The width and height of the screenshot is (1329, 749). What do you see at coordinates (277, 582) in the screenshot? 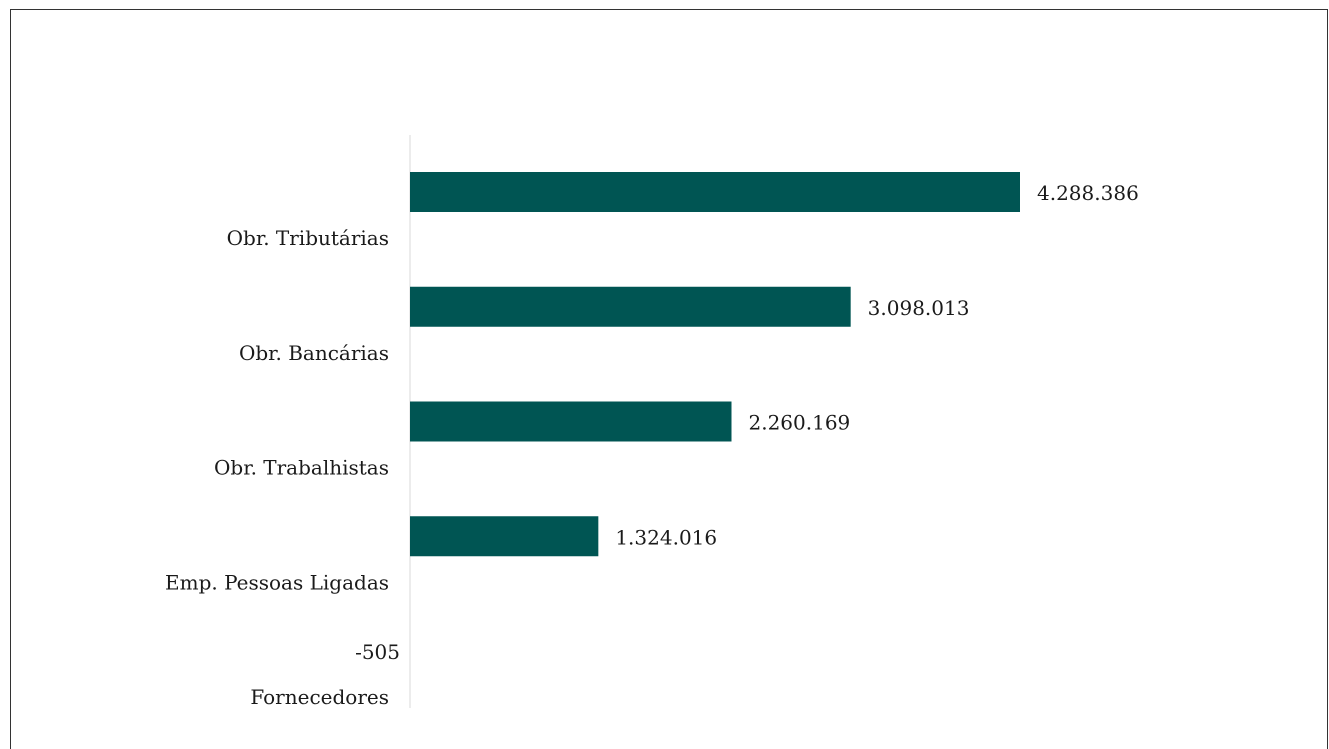
I see `category-label-3: Emp. Pessoas Ligadas` at bounding box center [277, 582].